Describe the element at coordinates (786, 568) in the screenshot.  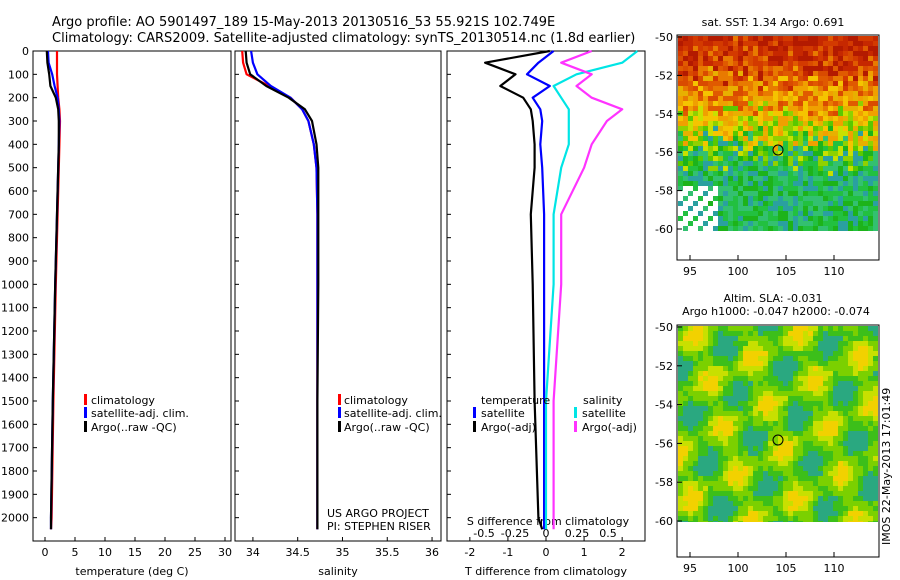
I see `lon-tick-label: 105` at that location.